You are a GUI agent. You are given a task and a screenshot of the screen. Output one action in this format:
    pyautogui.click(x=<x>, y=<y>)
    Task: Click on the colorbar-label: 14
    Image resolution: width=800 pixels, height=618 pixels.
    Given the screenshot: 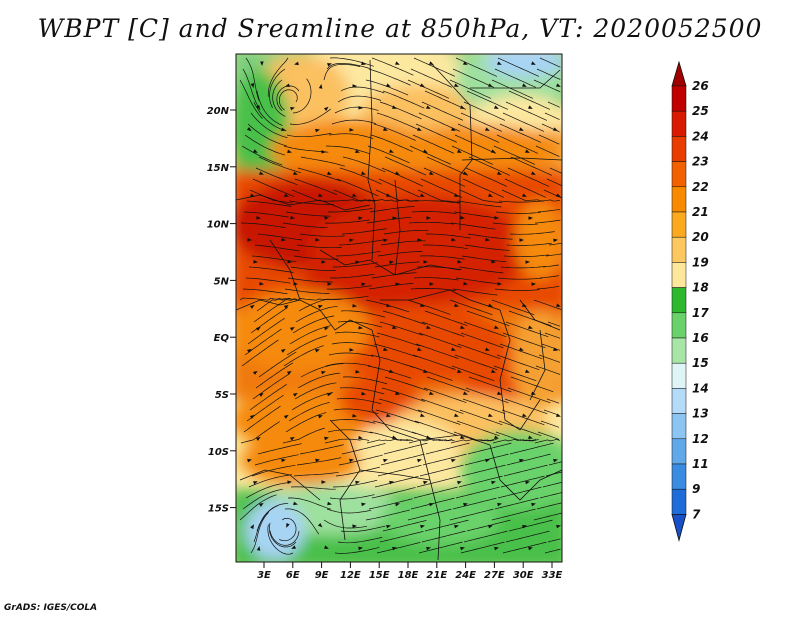 What is the action you would take?
    pyautogui.click(x=700, y=388)
    